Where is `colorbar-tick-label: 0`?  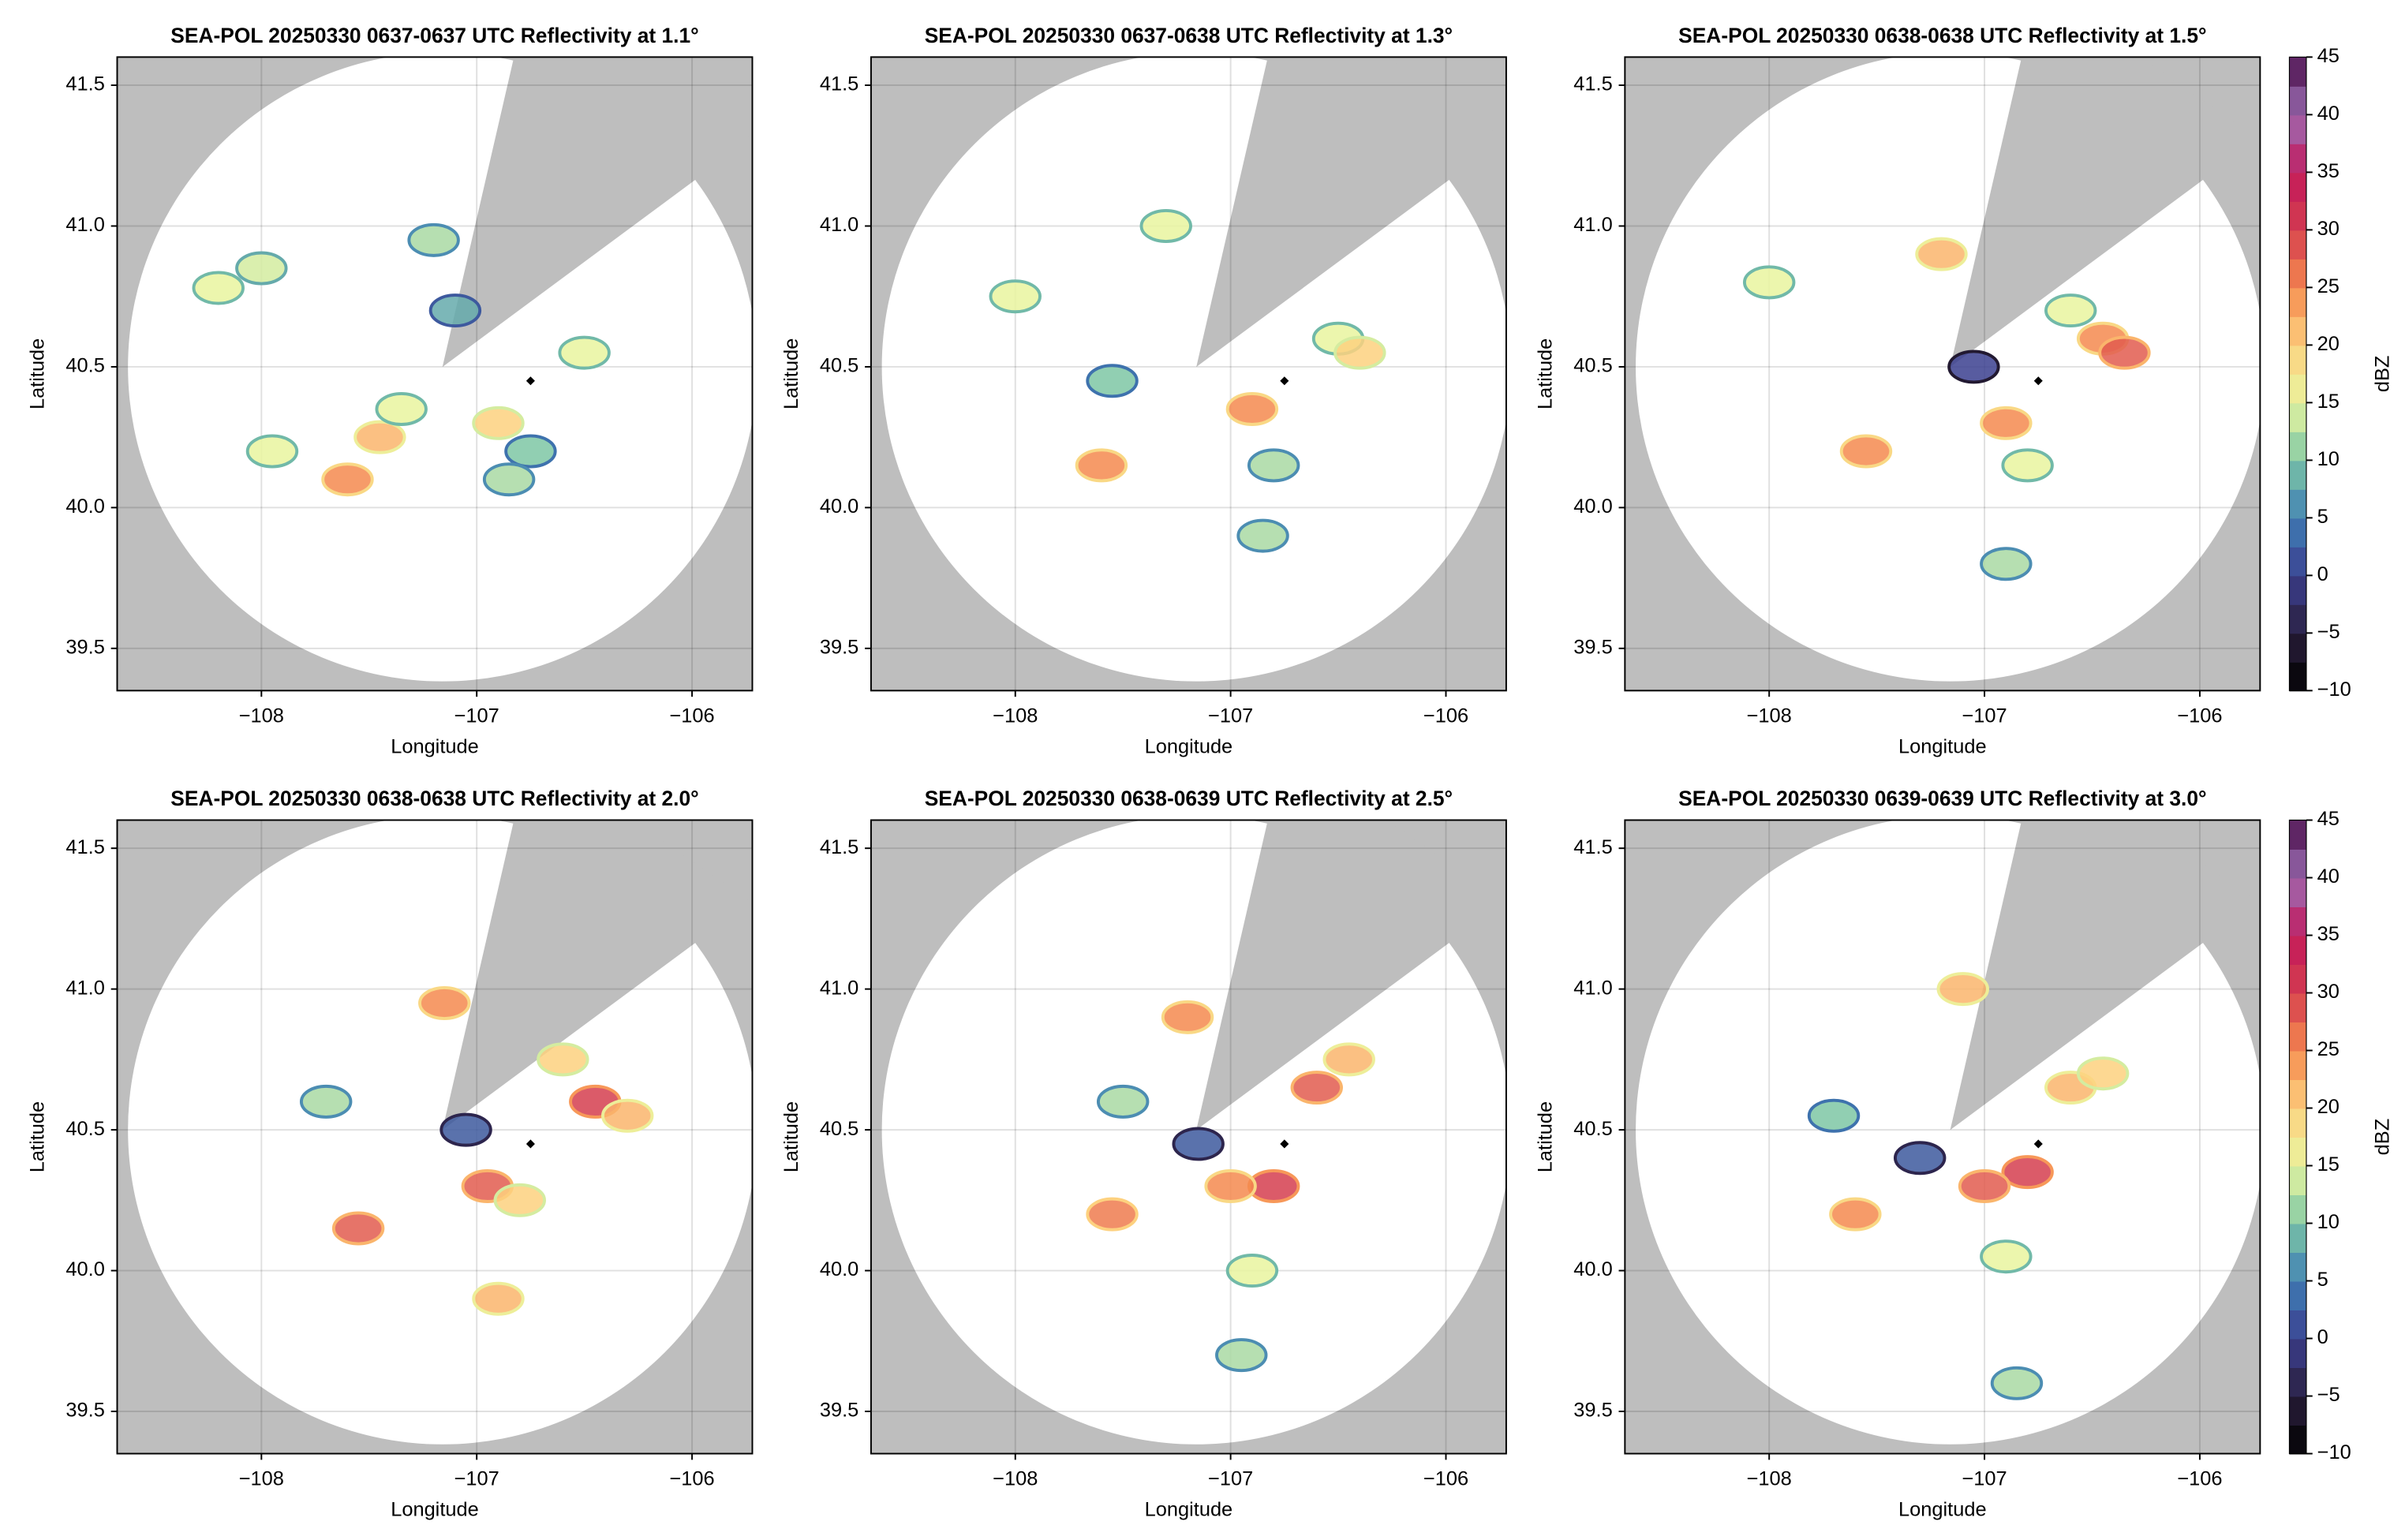
colorbar-tick-label: 0 is located at coordinates (2323, 1337).